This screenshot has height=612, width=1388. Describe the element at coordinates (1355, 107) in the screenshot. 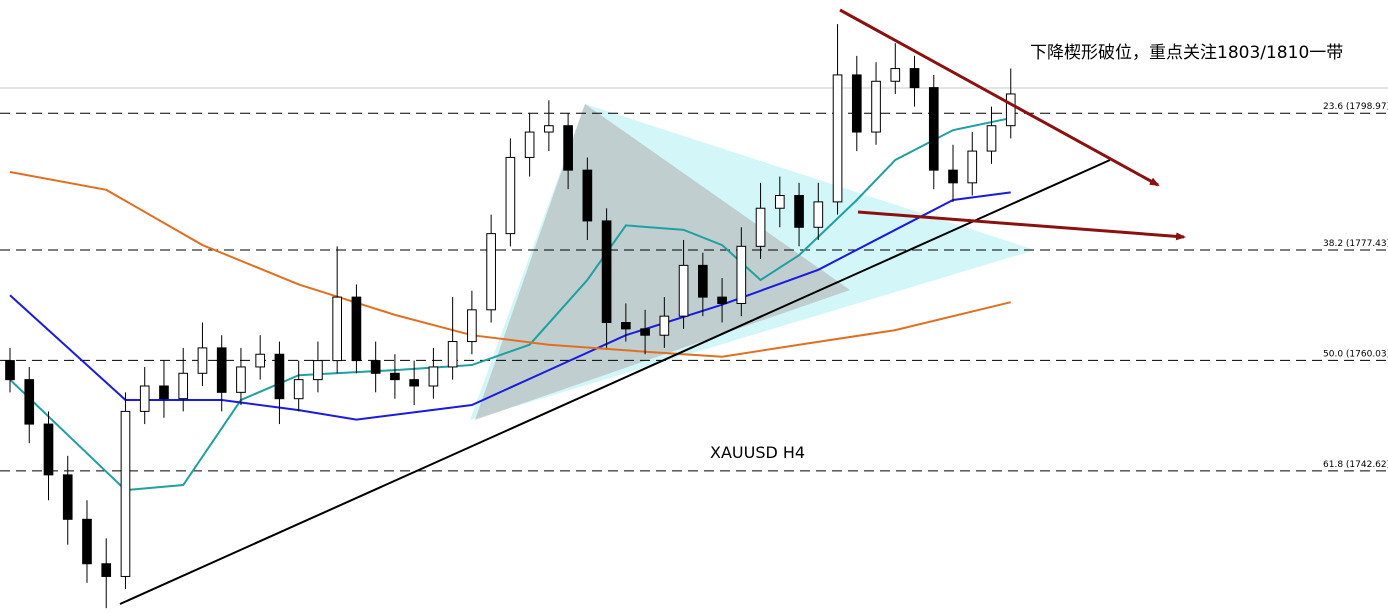

I see `fib-label: 23.6 (1798.97)` at that location.